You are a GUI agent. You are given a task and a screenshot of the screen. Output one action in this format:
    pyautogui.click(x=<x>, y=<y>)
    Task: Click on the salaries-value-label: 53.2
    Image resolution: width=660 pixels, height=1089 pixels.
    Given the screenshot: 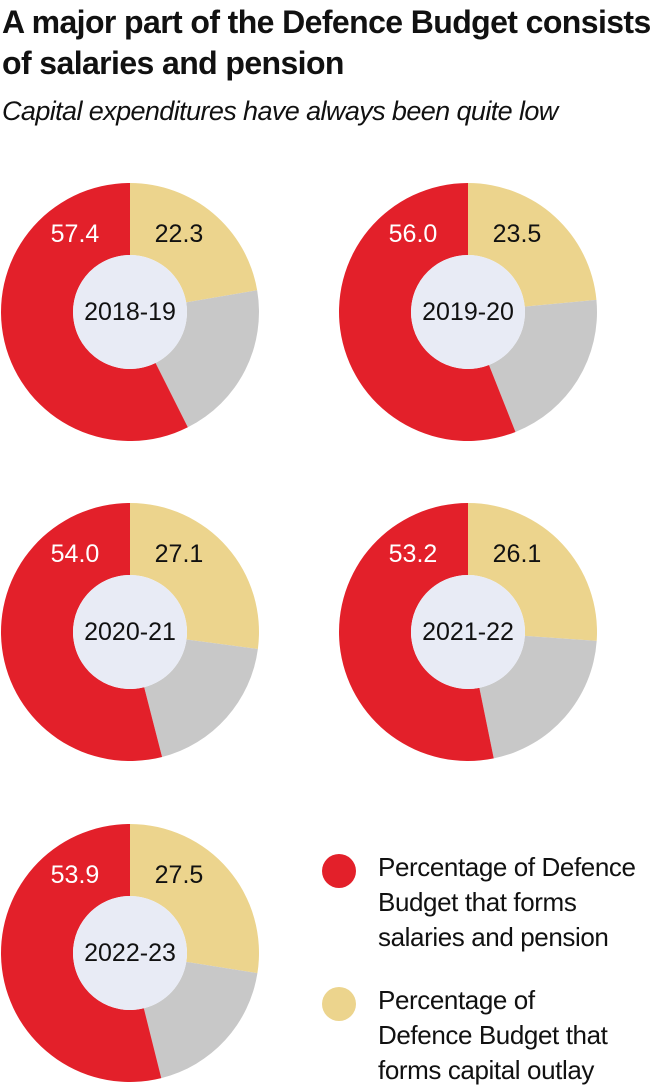 What is the action you would take?
    pyautogui.click(x=413, y=554)
    